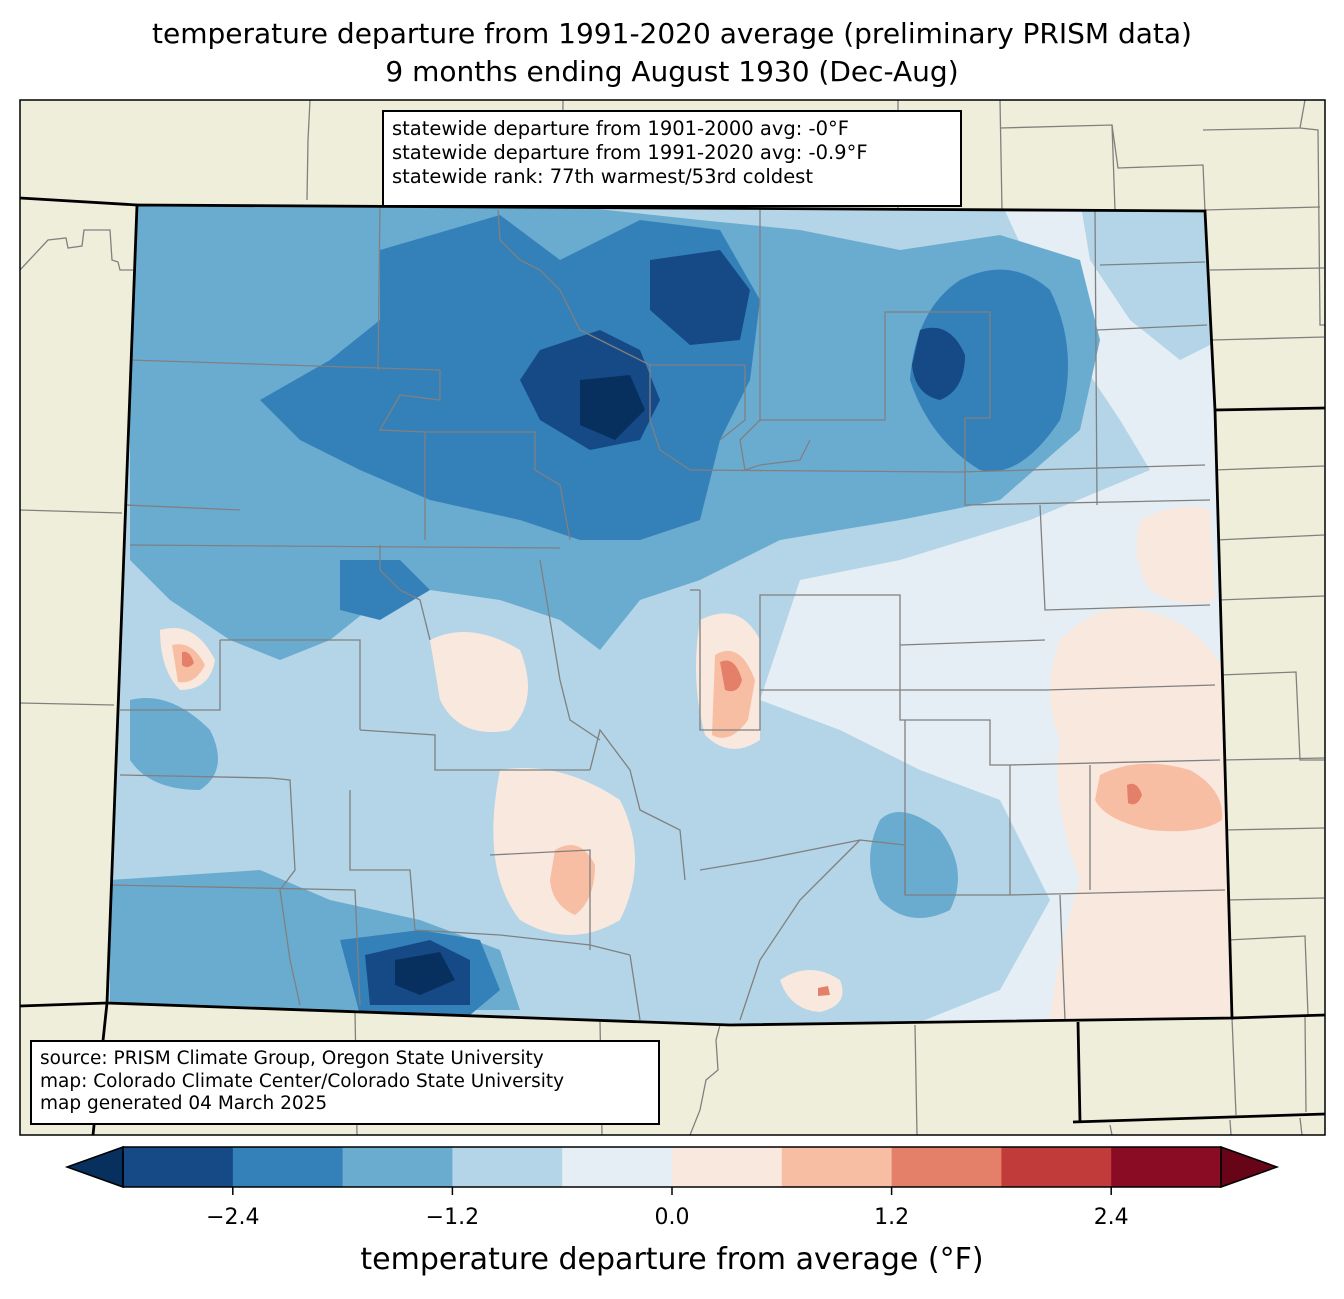 Image resolution: width=1344 pixels, height=1299 pixels. Describe the element at coordinates (79, 201) in the screenshot. I see `wyoming-utah-border` at that location.